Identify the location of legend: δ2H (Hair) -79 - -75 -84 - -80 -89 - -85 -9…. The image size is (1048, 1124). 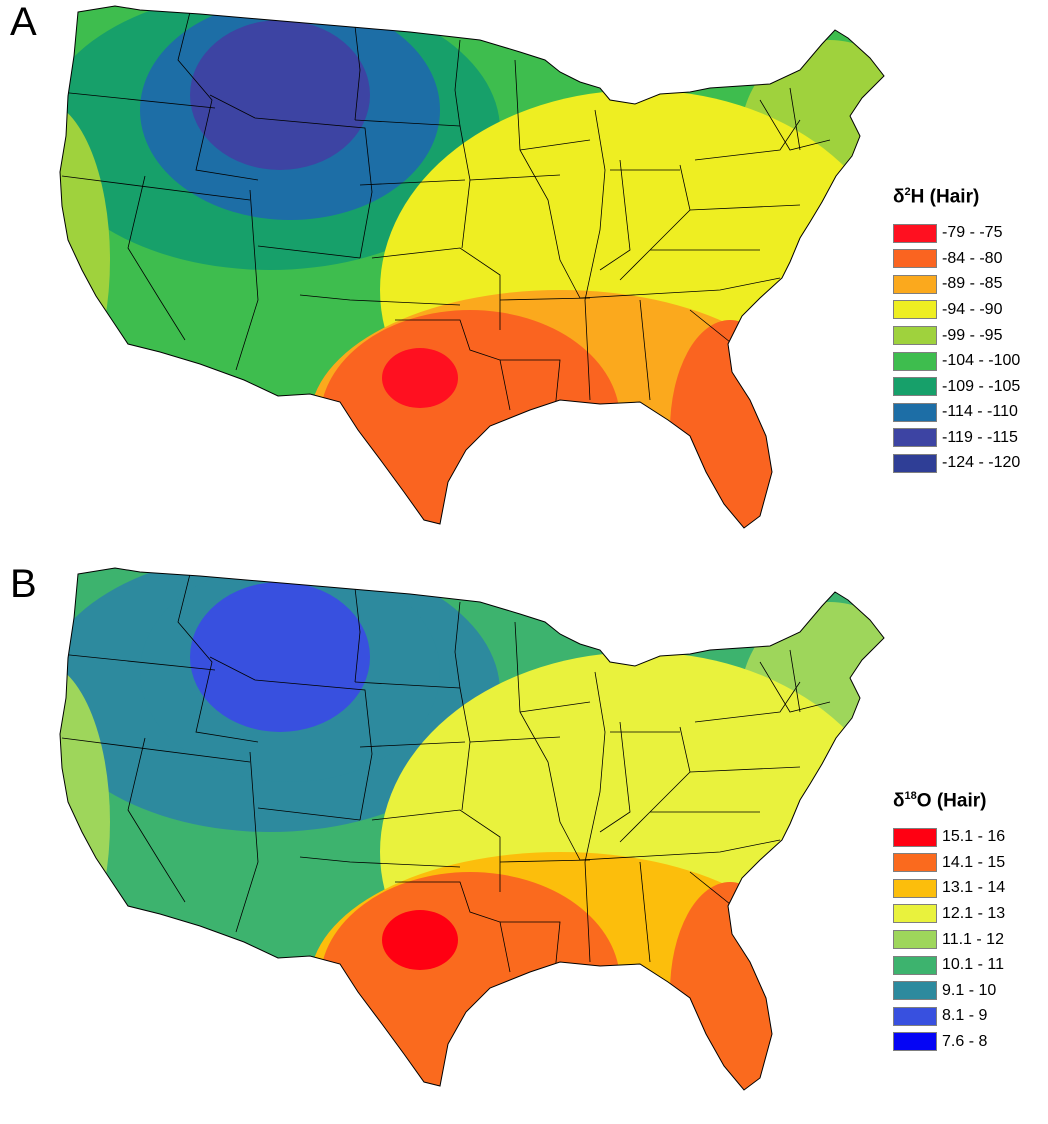
(956, 331).